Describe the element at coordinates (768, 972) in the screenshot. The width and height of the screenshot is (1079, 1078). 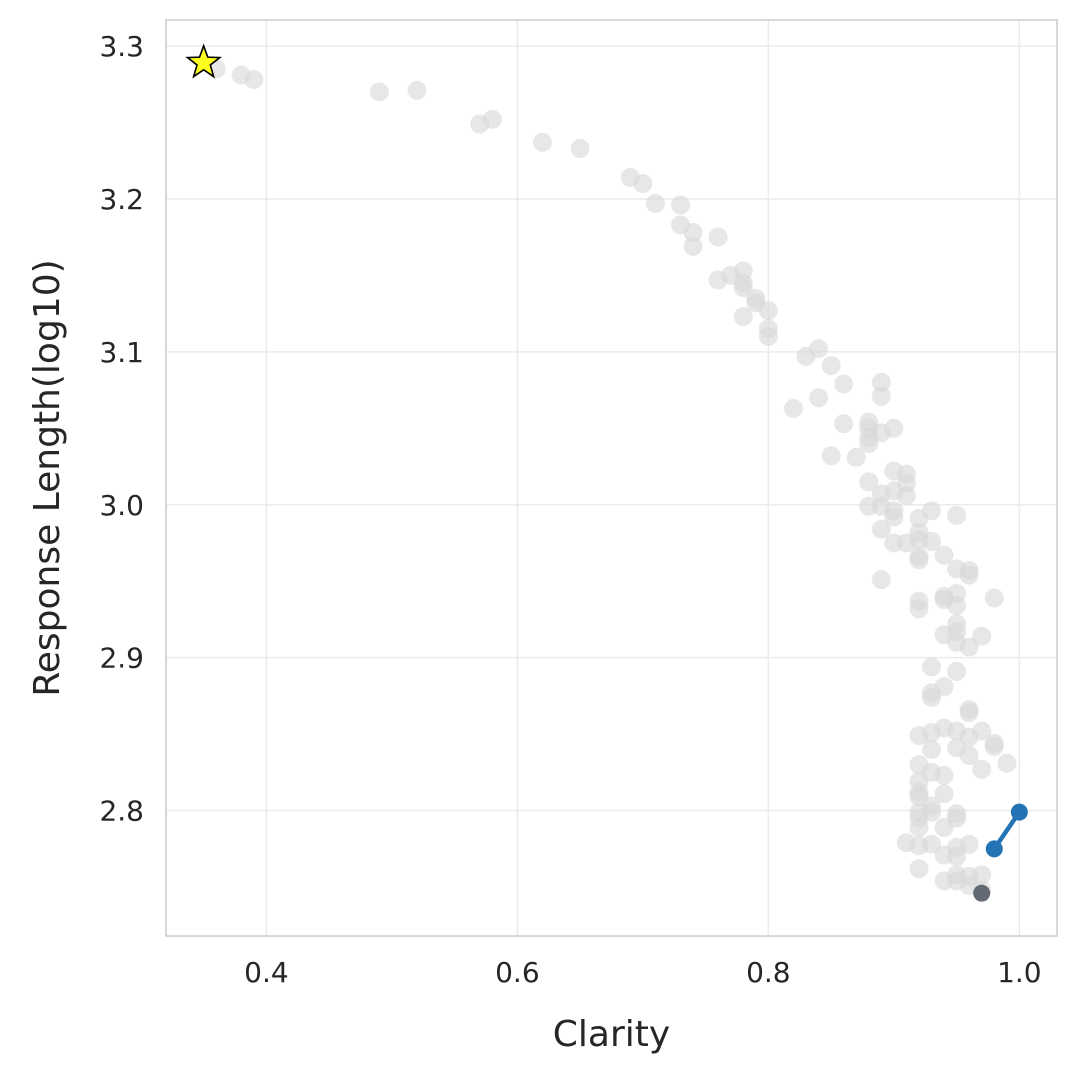
I see `x-tick-label: 0.8` at that location.